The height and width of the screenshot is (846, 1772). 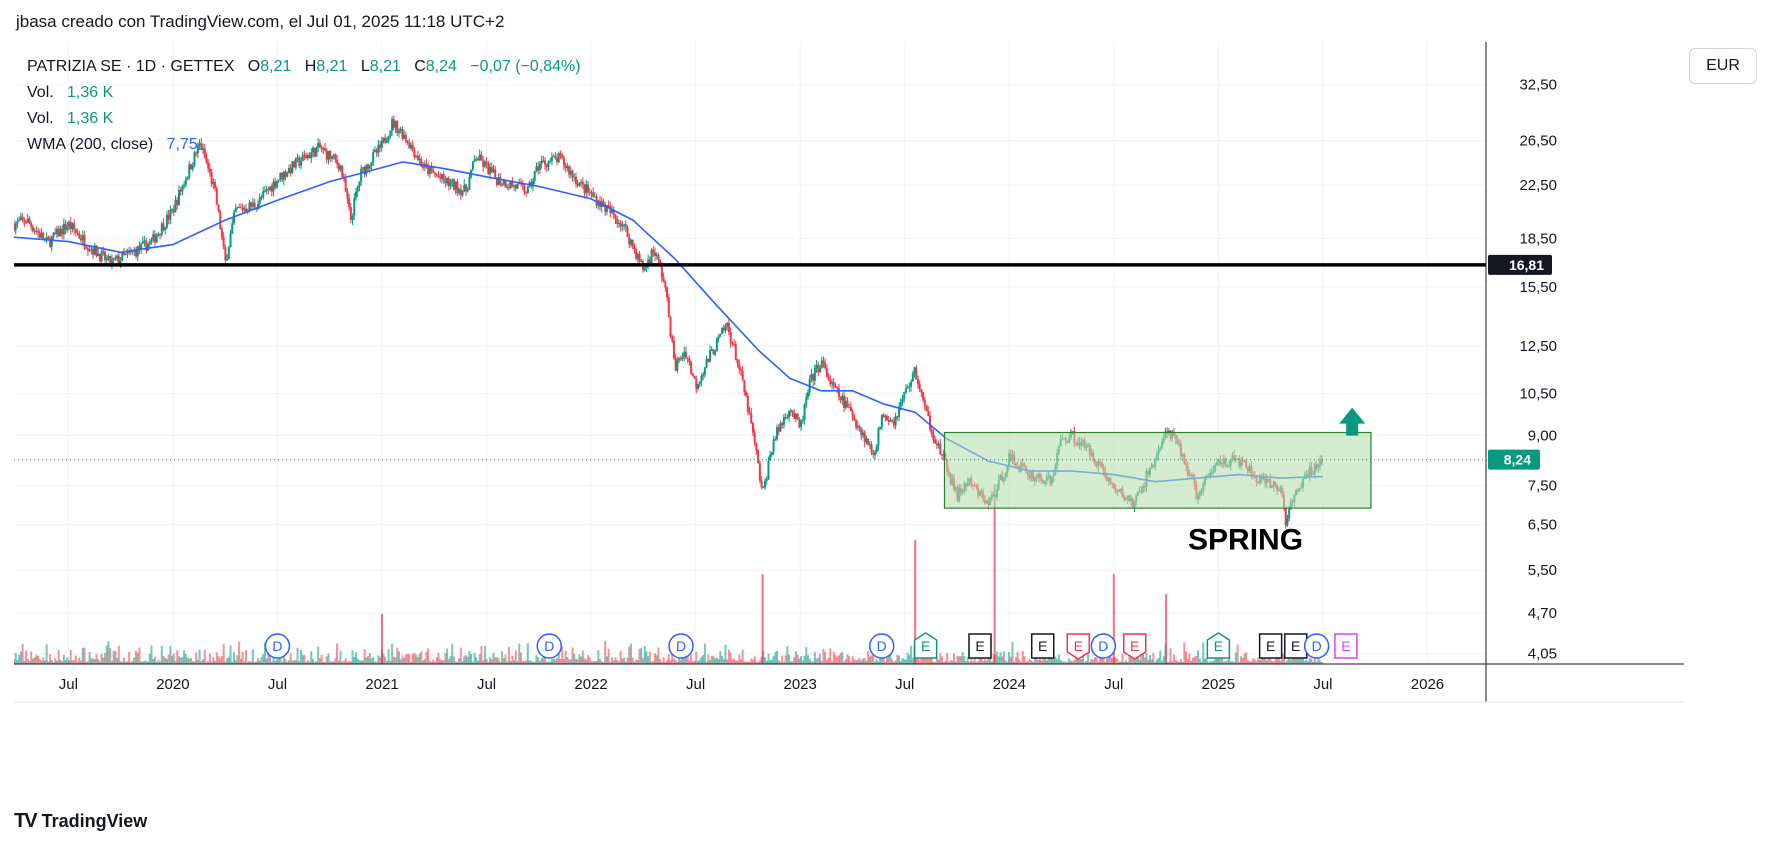 I want to click on volume-row-2: Vol. 1,36 K, so click(x=304, y=119).